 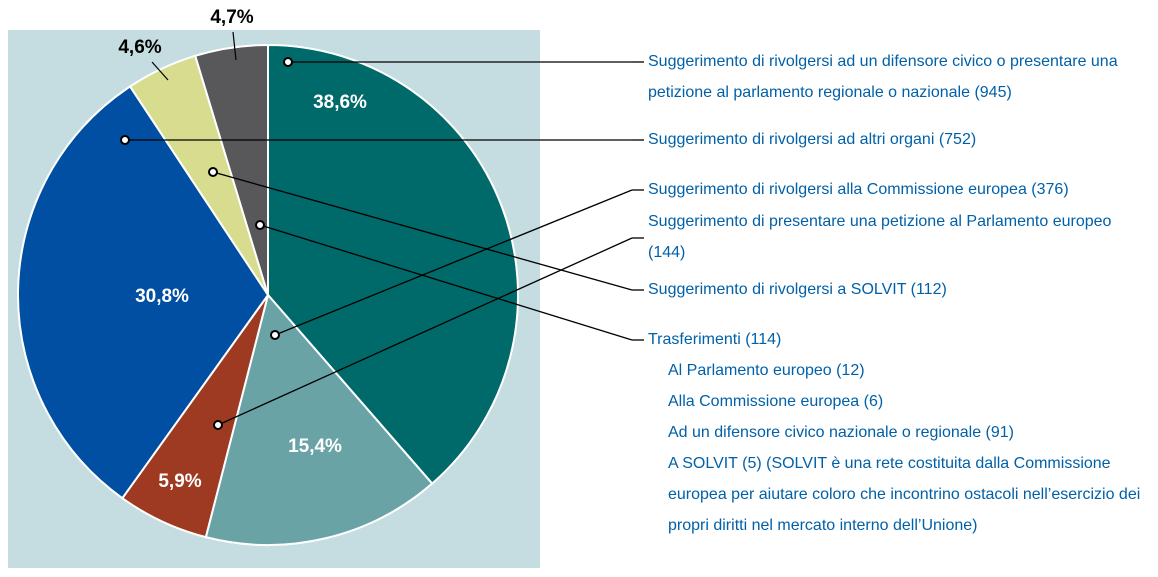 What do you see at coordinates (766, 370) in the screenshot?
I see `legend-sublabel: Al Parlamento europeo (12)` at bounding box center [766, 370].